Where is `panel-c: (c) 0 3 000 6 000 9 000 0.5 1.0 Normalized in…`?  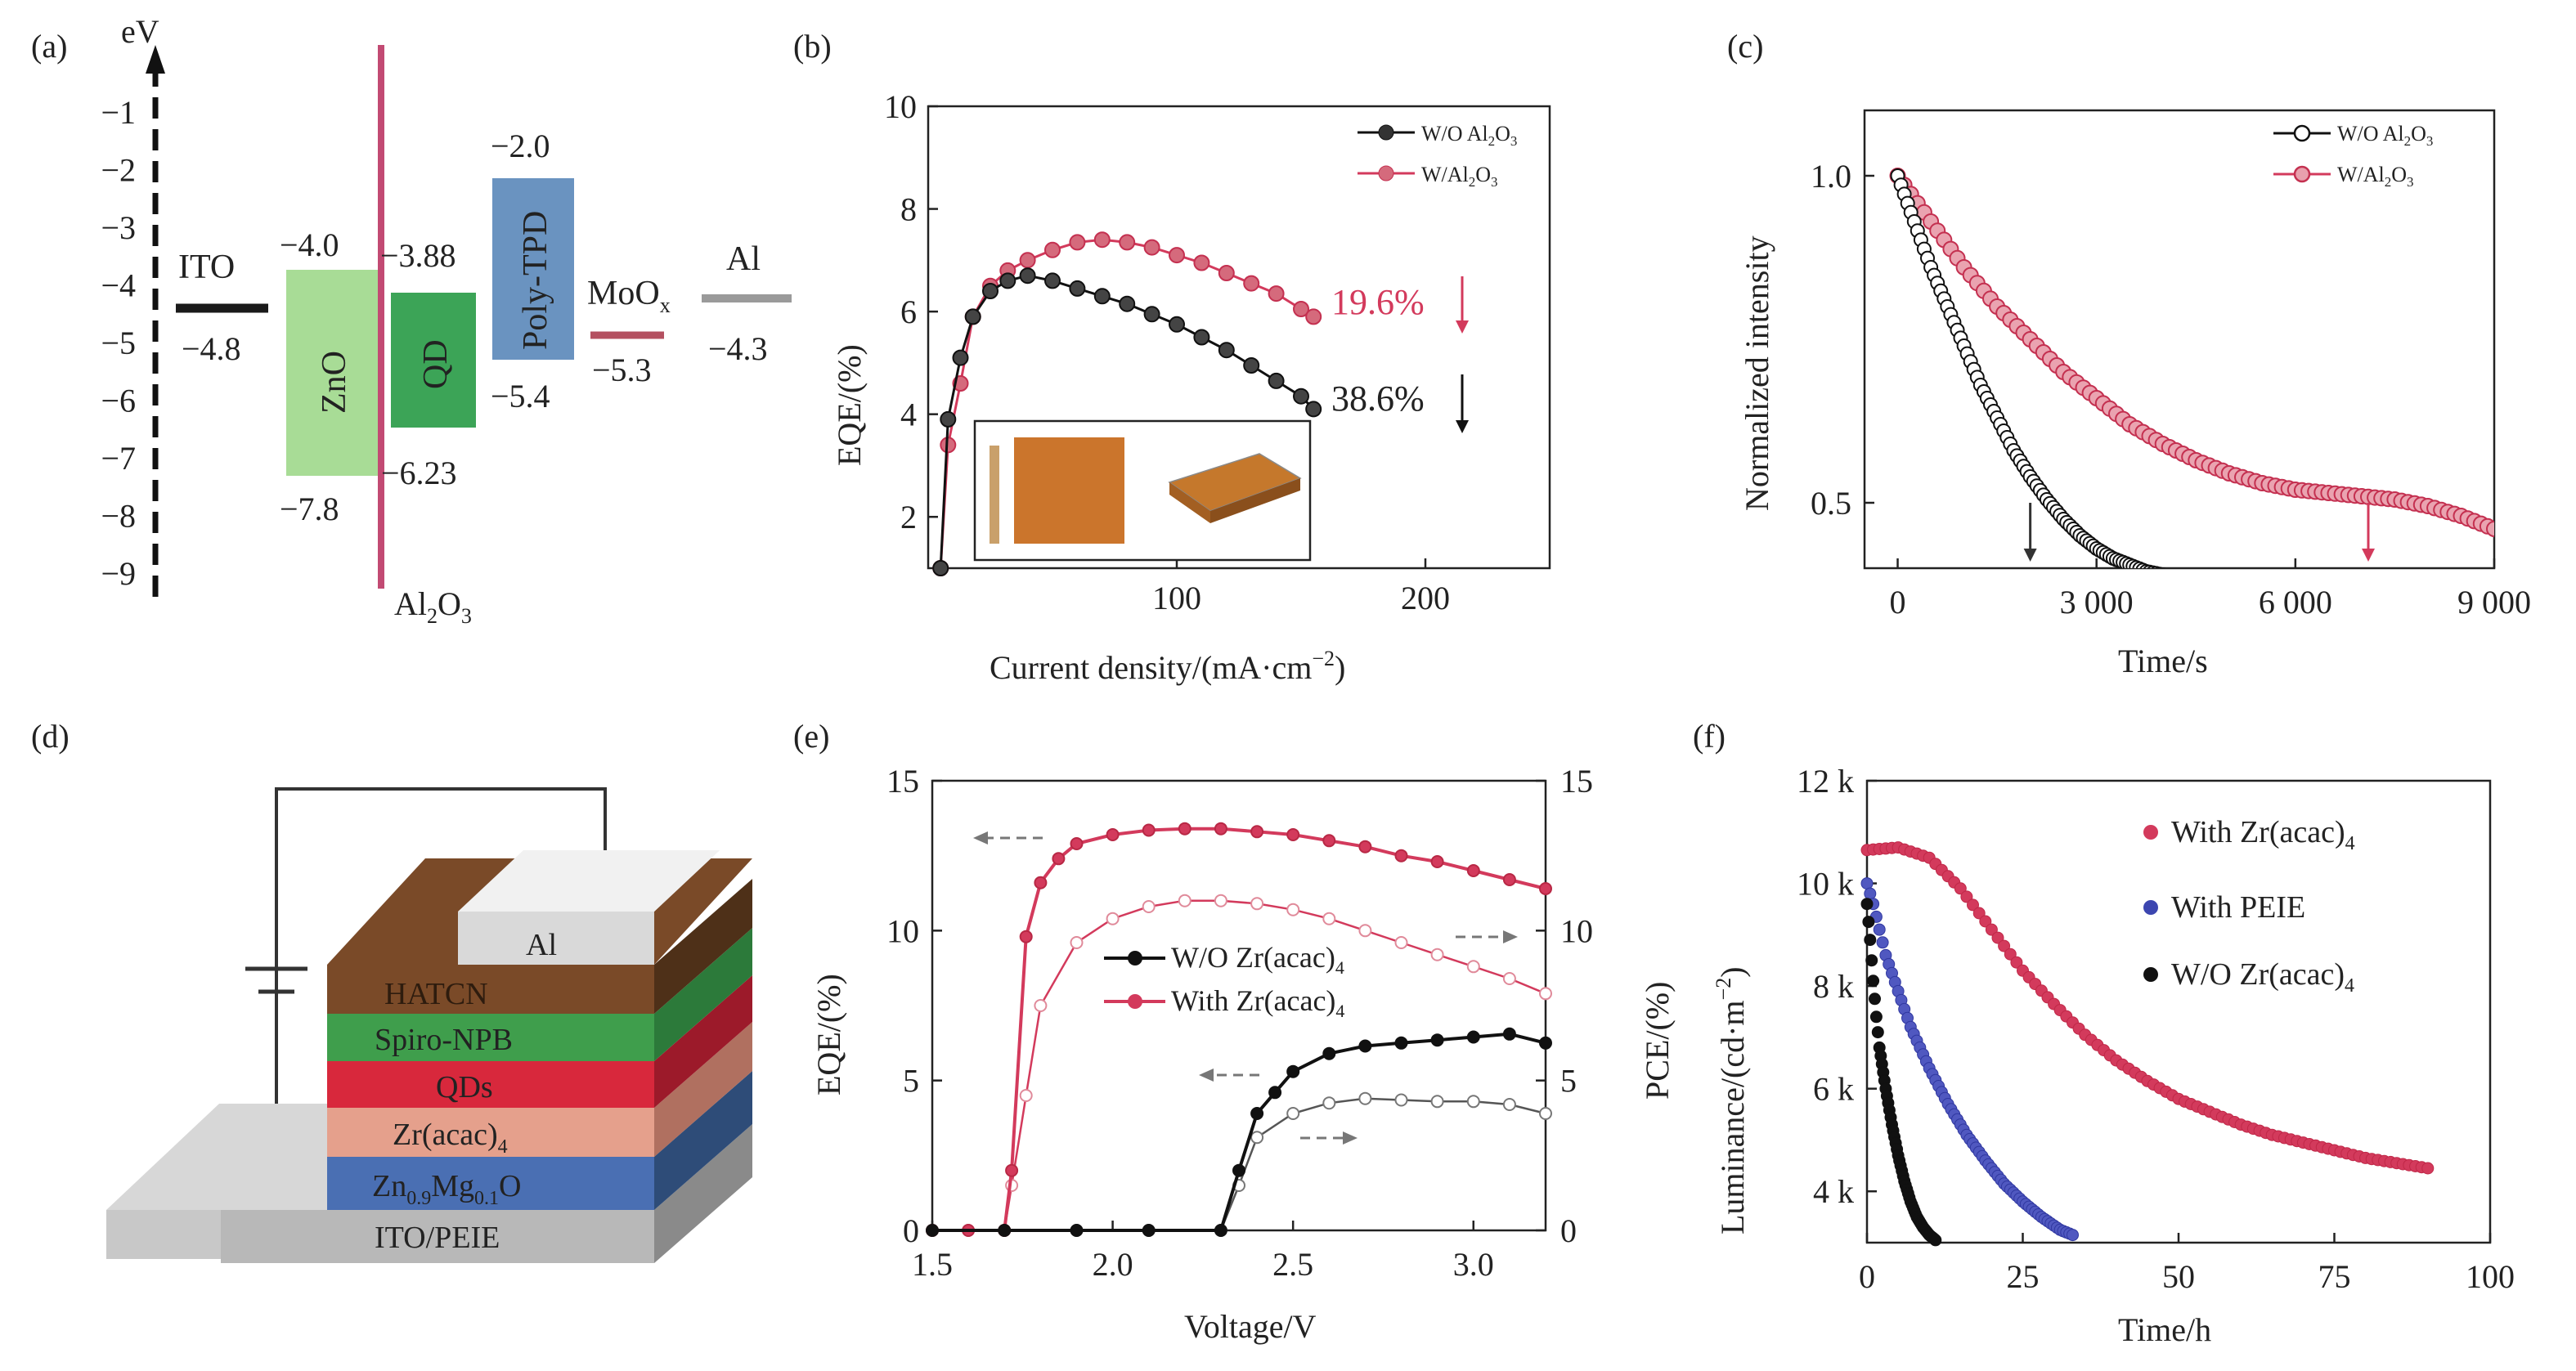
panel-c: (c) 0 3 000 6 000 9 000 0.5 1.0 Normalized in… is located at coordinates (2129, 353).